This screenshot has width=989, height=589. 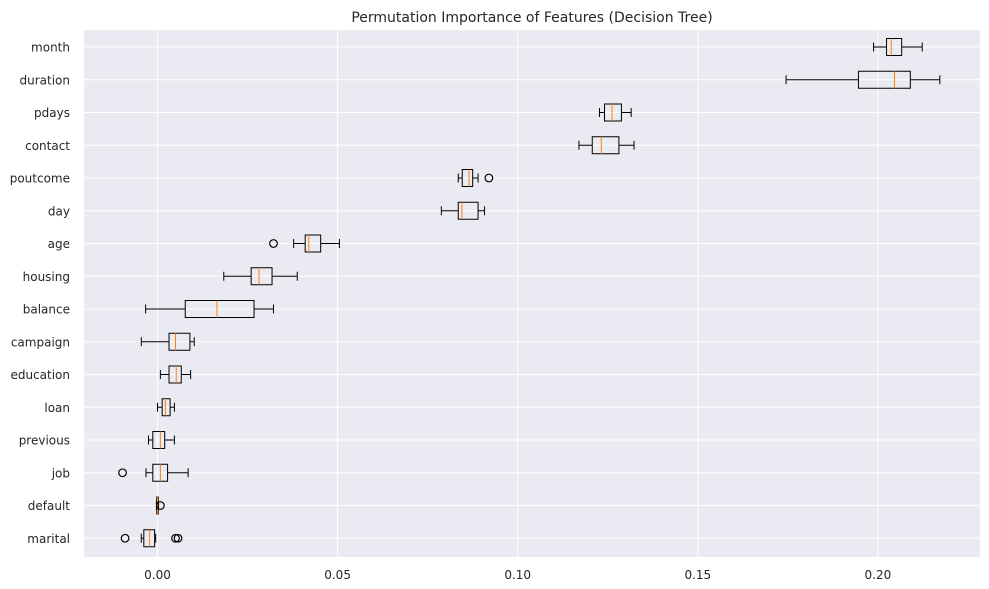 I want to click on y-tick-label: marital, so click(x=48, y=539).